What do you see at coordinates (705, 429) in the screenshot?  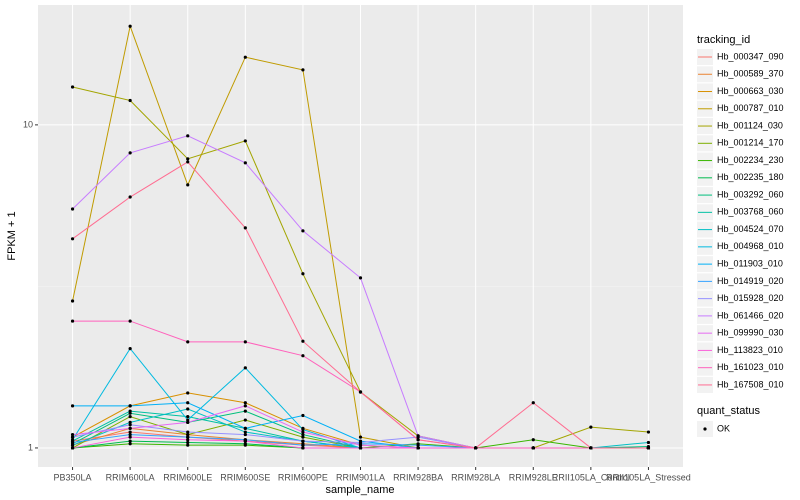 I see `legend-point` at bounding box center [705, 429].